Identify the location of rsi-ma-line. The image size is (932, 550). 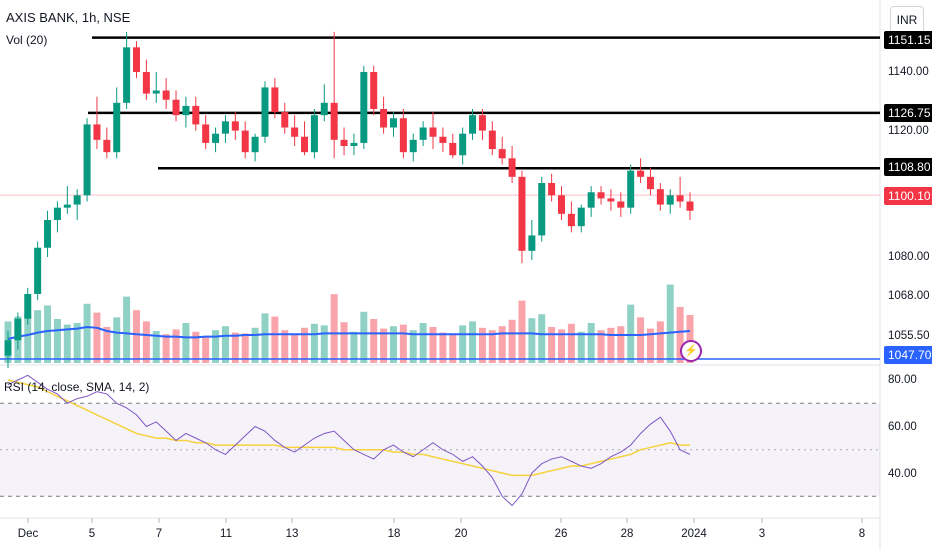
(348, 428).